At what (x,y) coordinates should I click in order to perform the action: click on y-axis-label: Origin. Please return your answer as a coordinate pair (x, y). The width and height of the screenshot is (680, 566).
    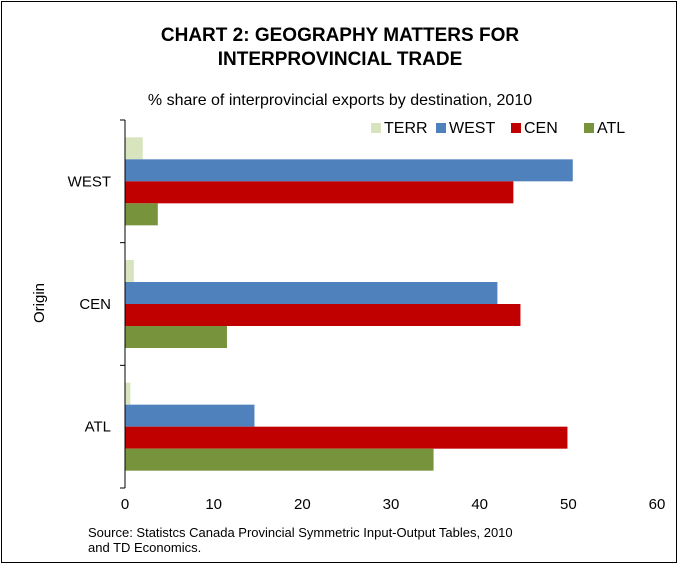
    Looking at the image, I should click on (39, 303).